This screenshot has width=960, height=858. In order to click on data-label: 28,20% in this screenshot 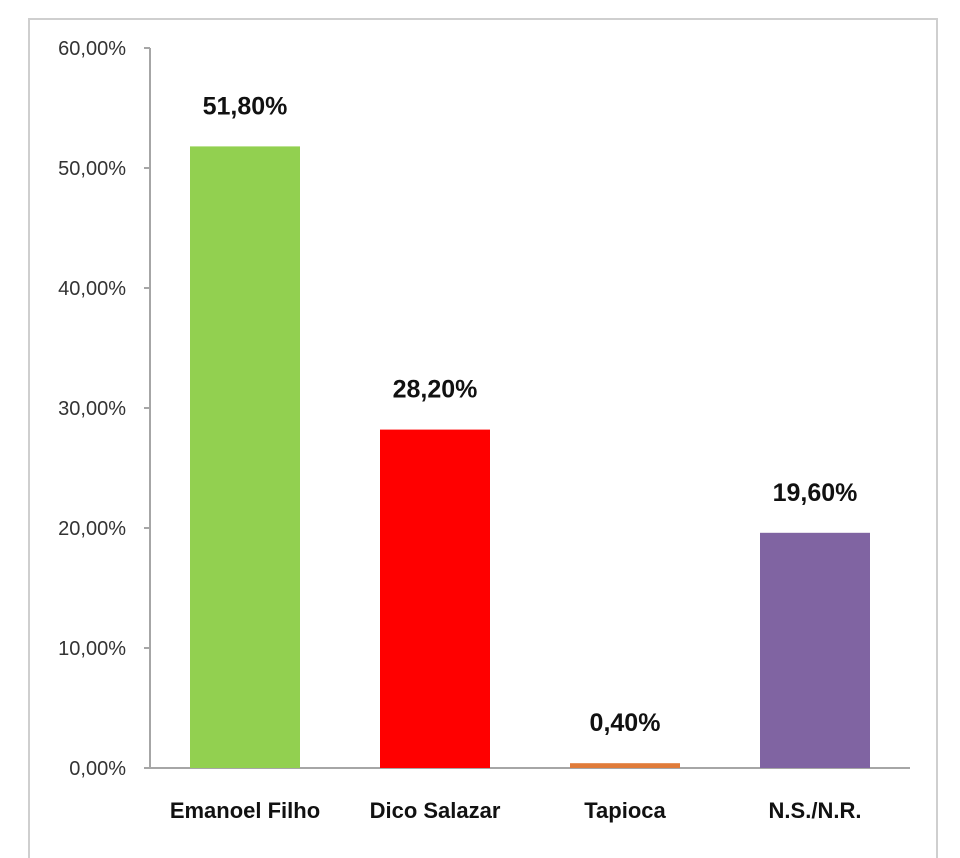, I will do `click(435, 390)`.